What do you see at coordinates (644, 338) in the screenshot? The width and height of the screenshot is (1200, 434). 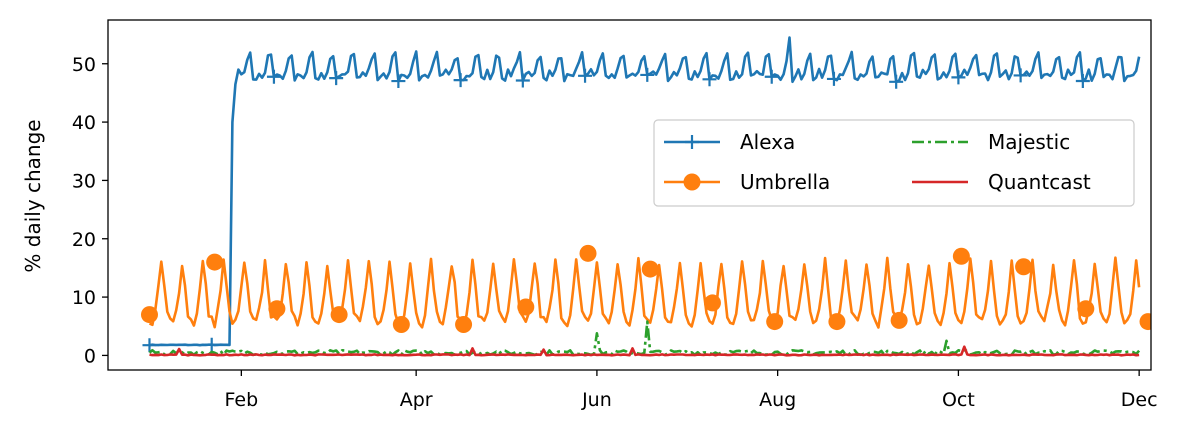 I see `series-line-majestic` at bounding box center [644, 338].